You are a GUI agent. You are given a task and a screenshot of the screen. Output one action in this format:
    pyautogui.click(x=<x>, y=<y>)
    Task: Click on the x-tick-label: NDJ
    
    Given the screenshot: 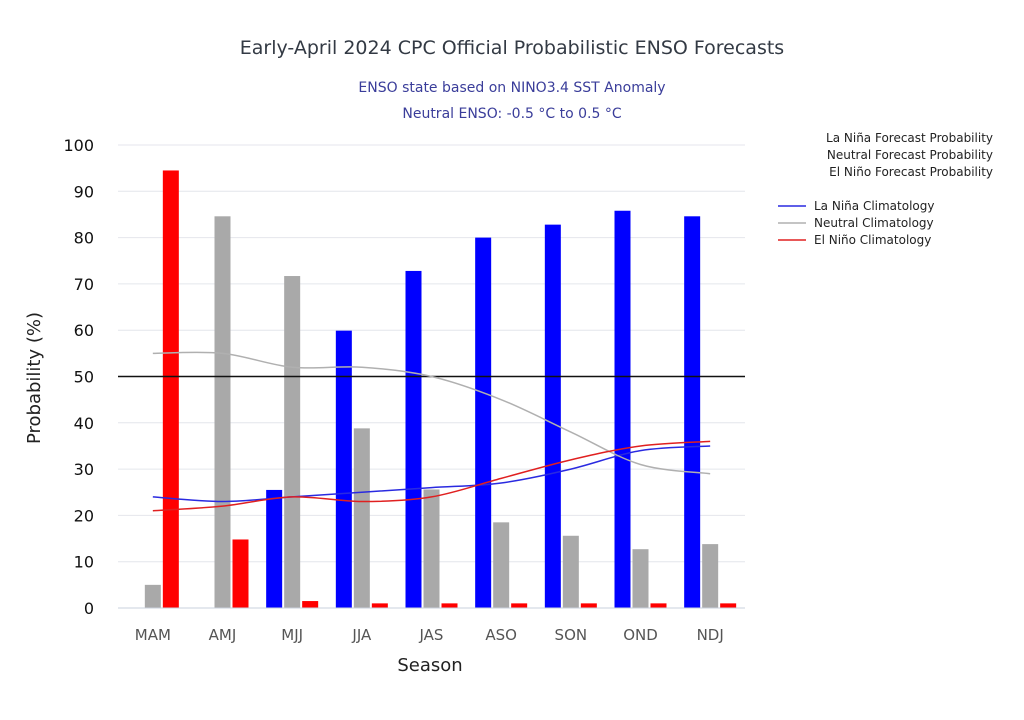 What is the action you would take?
    pyautogui.click(x=710, y=635)
    